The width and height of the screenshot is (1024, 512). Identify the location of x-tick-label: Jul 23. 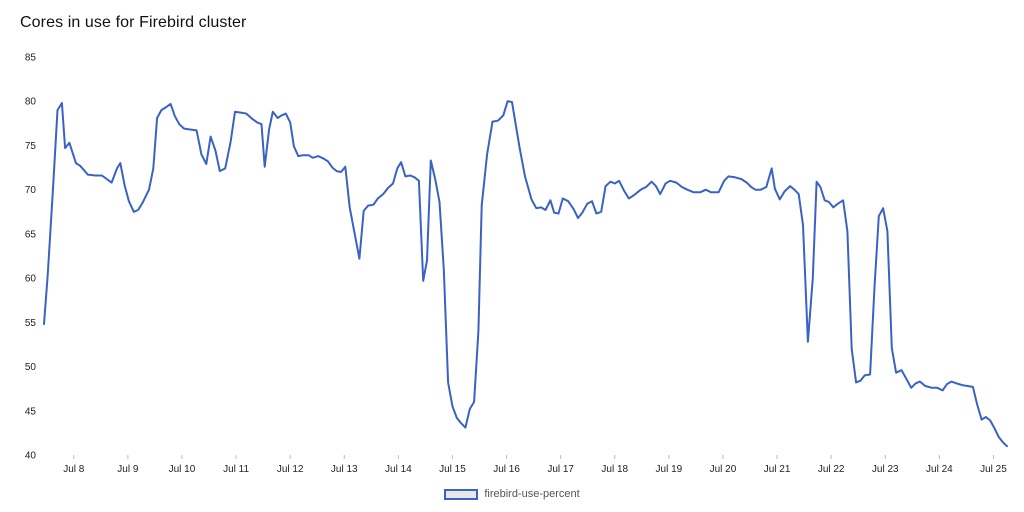
(885, 469).